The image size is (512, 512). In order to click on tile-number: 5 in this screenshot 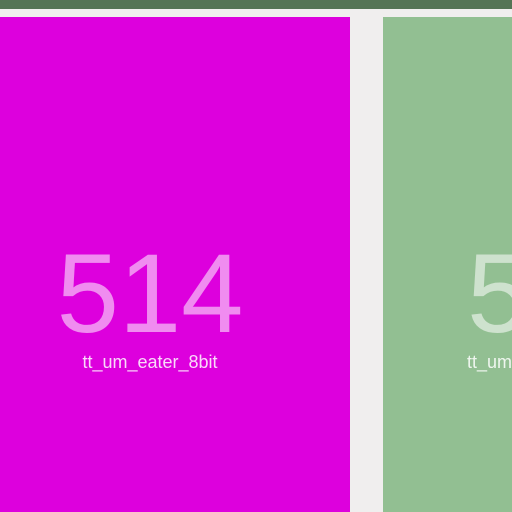, I will do `click(489, 293)`.